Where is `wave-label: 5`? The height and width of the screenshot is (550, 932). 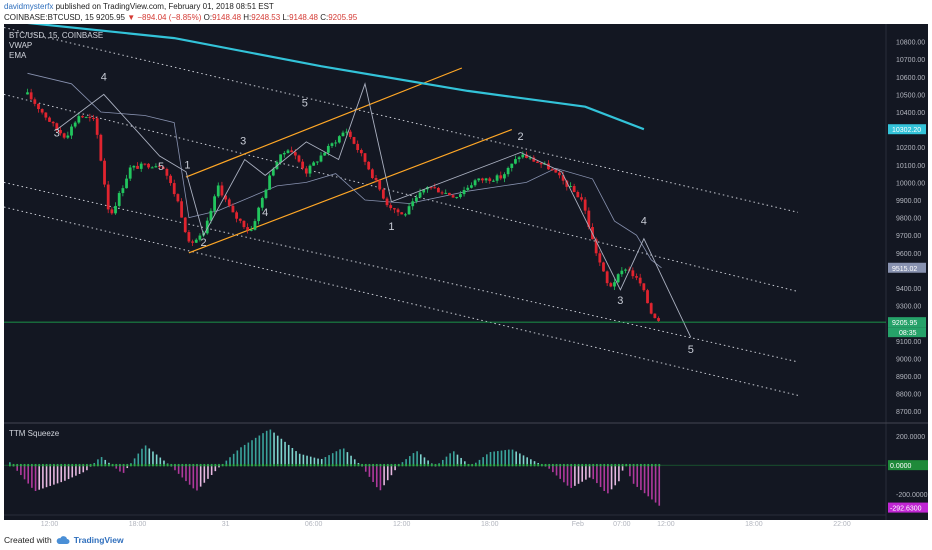
wave-label: 5 is located at coordinates (691, 350).